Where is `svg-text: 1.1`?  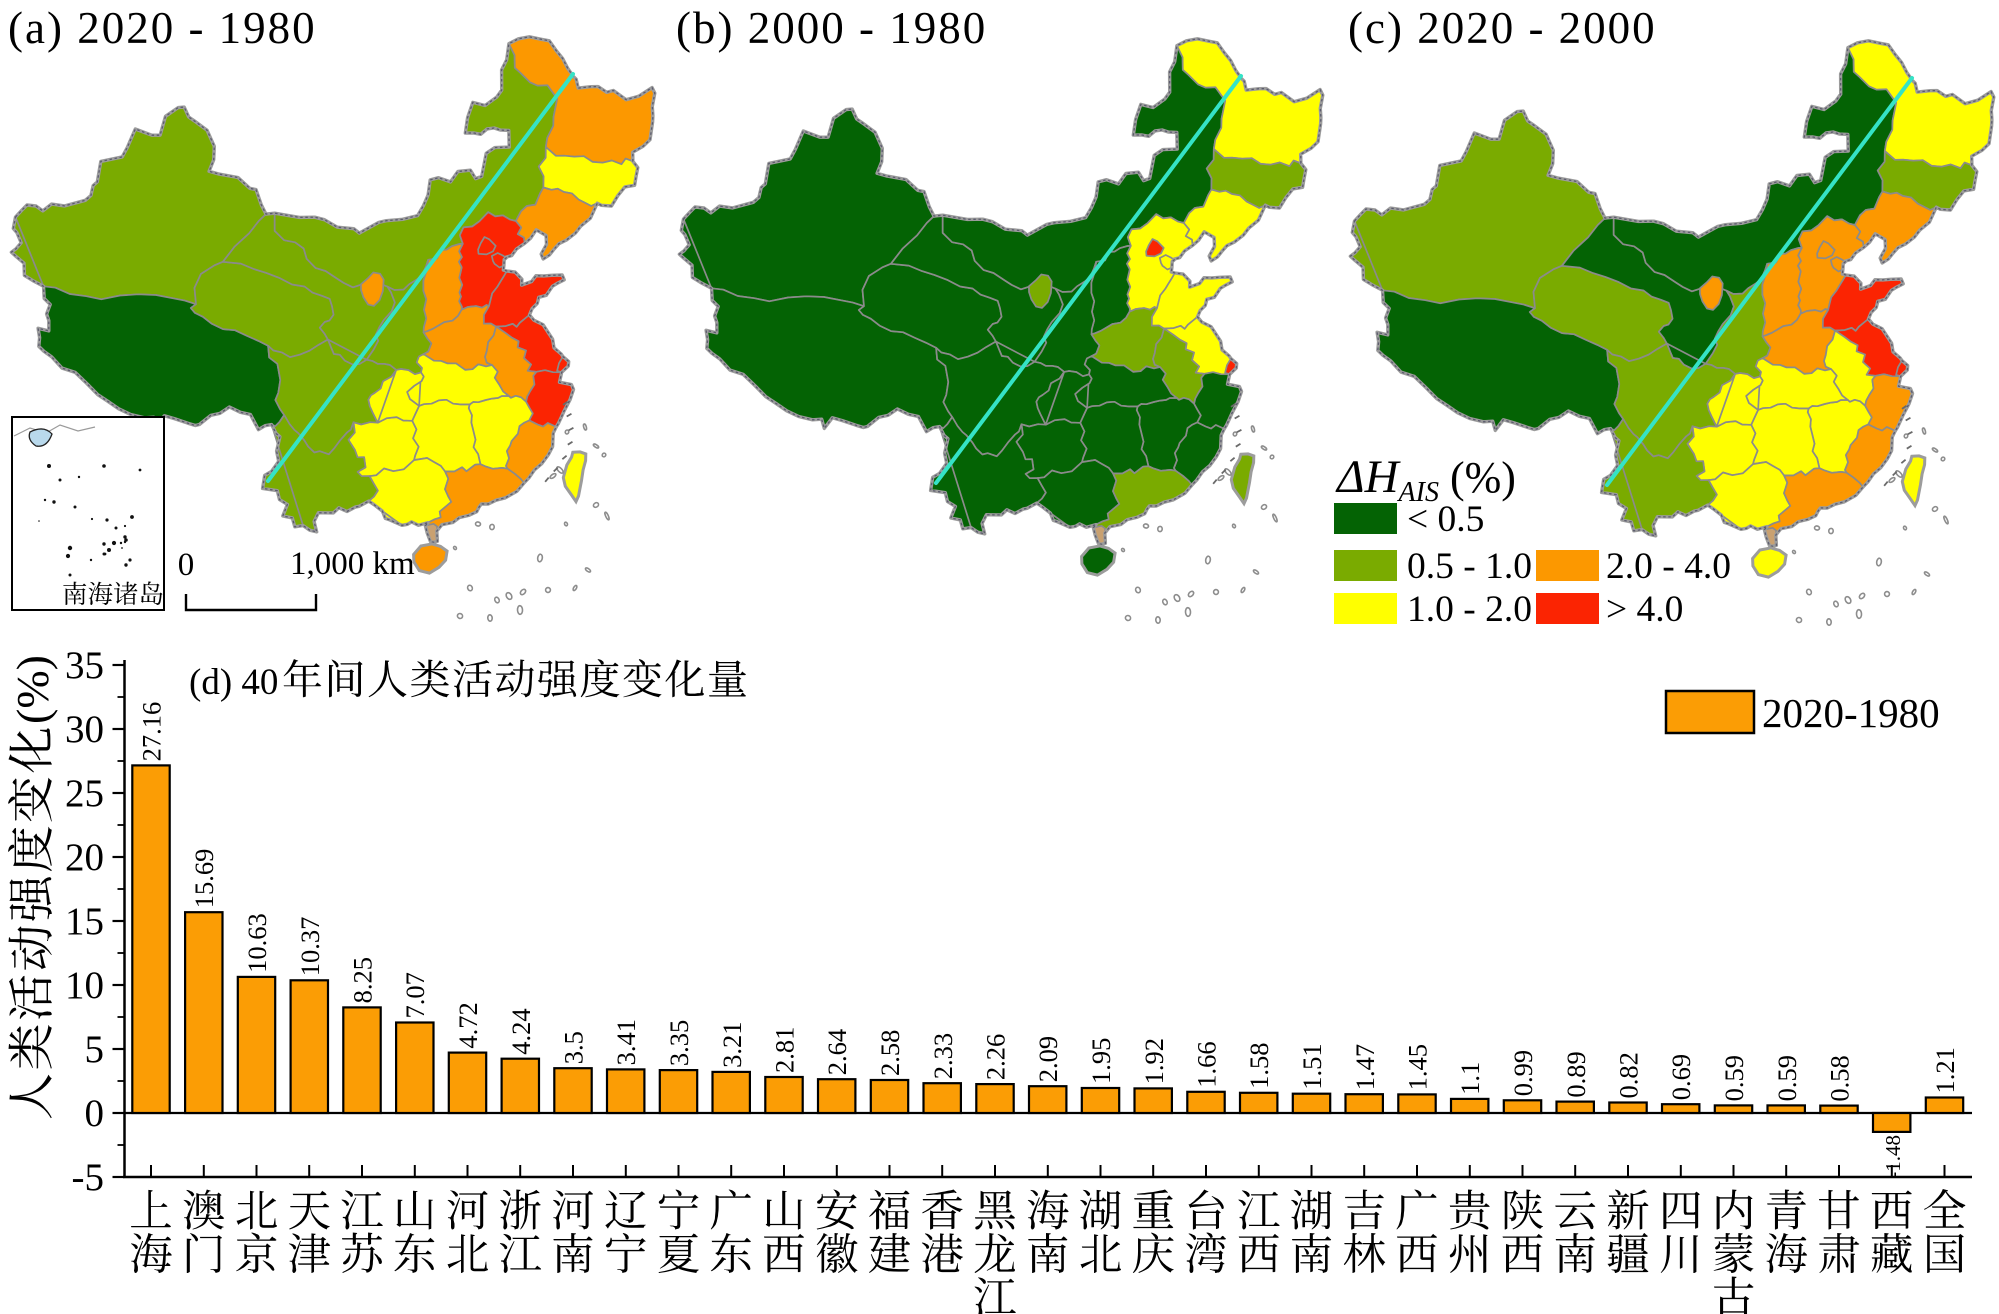
svg-text: 1.1 is located at coordinates (1470, 1078).